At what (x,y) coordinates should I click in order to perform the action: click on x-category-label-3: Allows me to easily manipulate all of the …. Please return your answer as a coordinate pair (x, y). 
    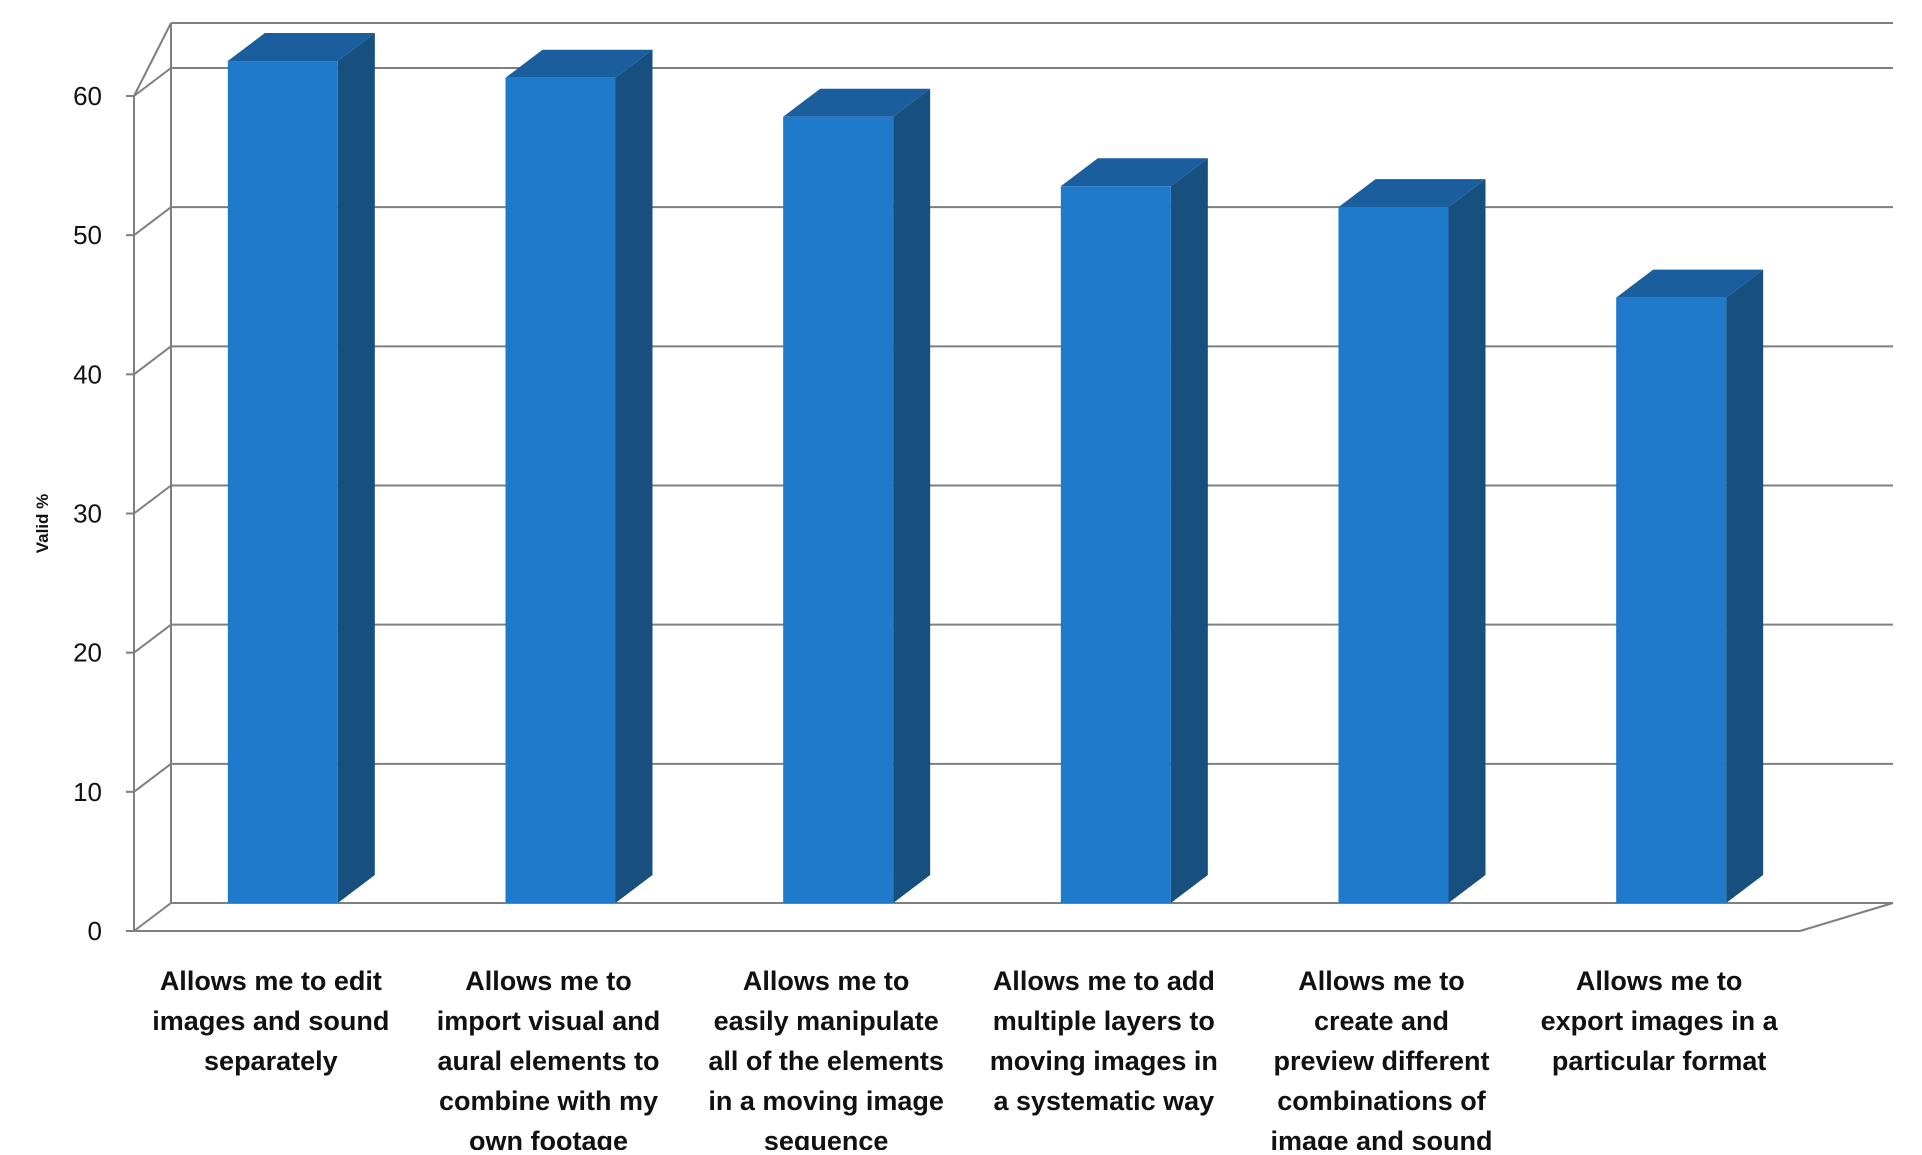
    Looking at the image, I should click on (826, 1058).